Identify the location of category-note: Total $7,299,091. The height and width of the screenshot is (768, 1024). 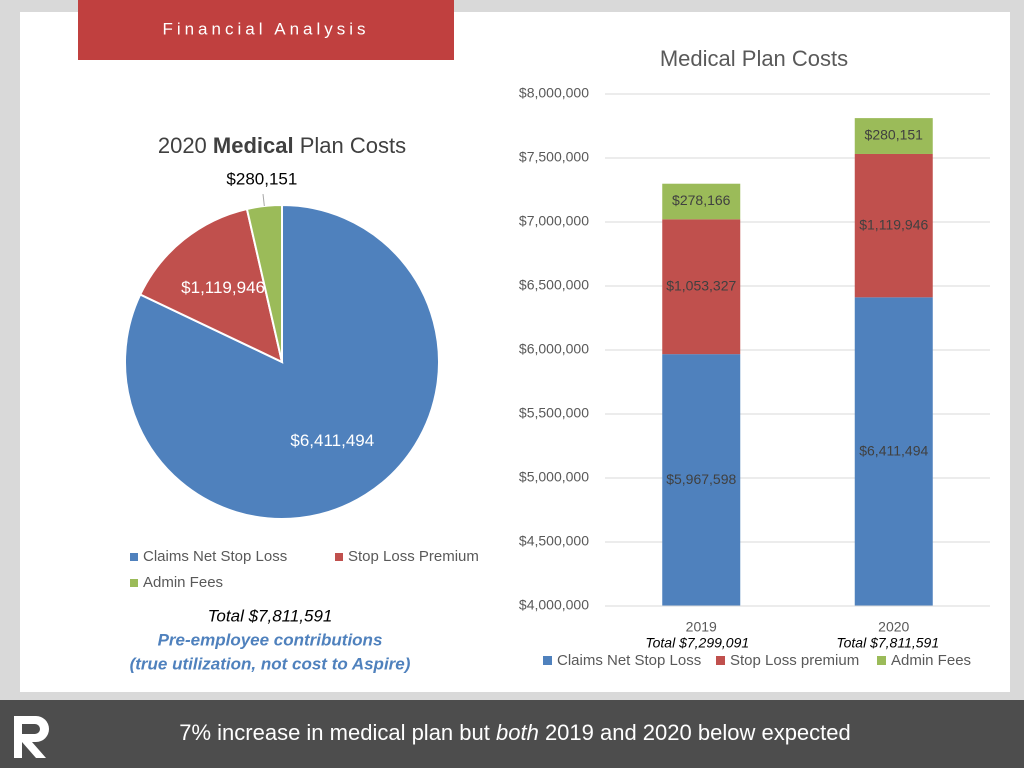
(697, 643).